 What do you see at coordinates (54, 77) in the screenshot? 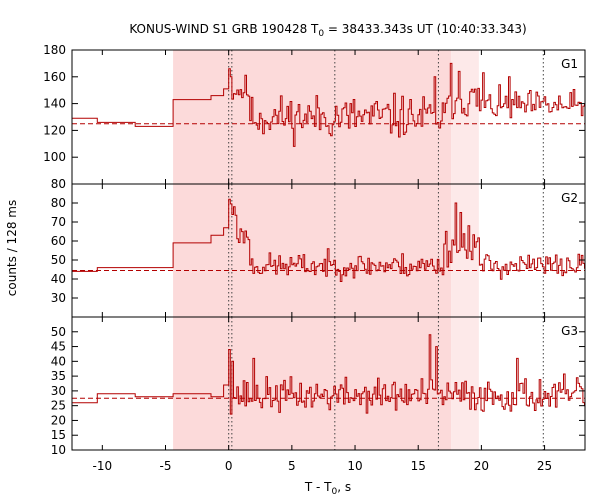
I see `y-tick-label: 160` at bounding box center [54, 77].